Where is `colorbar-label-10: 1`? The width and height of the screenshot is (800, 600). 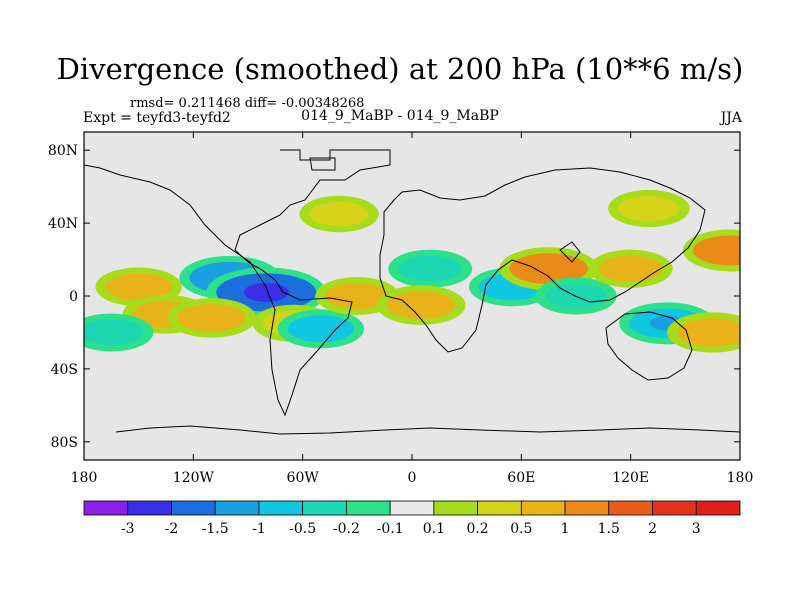
colorbar-label-10: 1 is located at coordinates (565, 529).